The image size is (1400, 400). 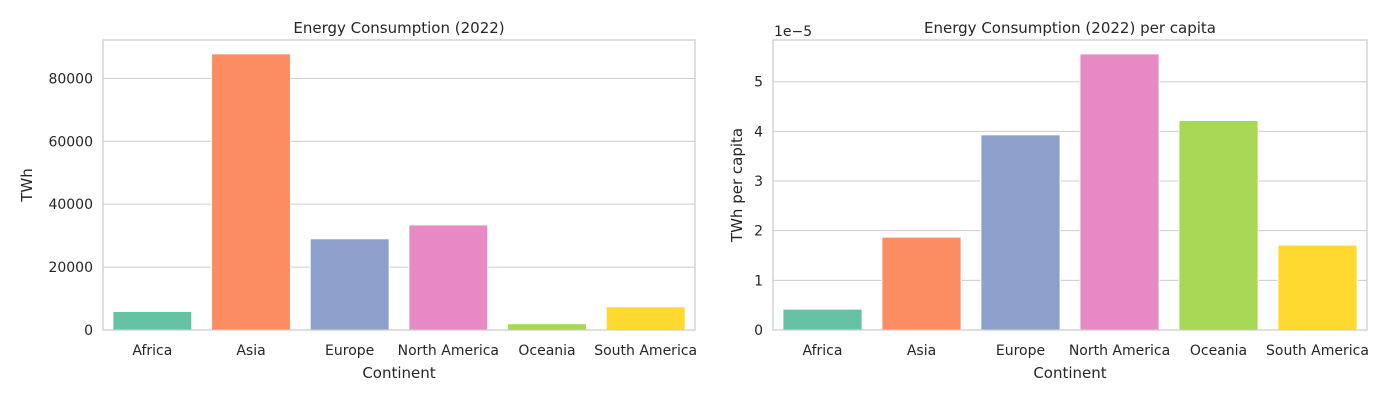 I want to click on y-tick-label: 5, so click(x=758, y=83).